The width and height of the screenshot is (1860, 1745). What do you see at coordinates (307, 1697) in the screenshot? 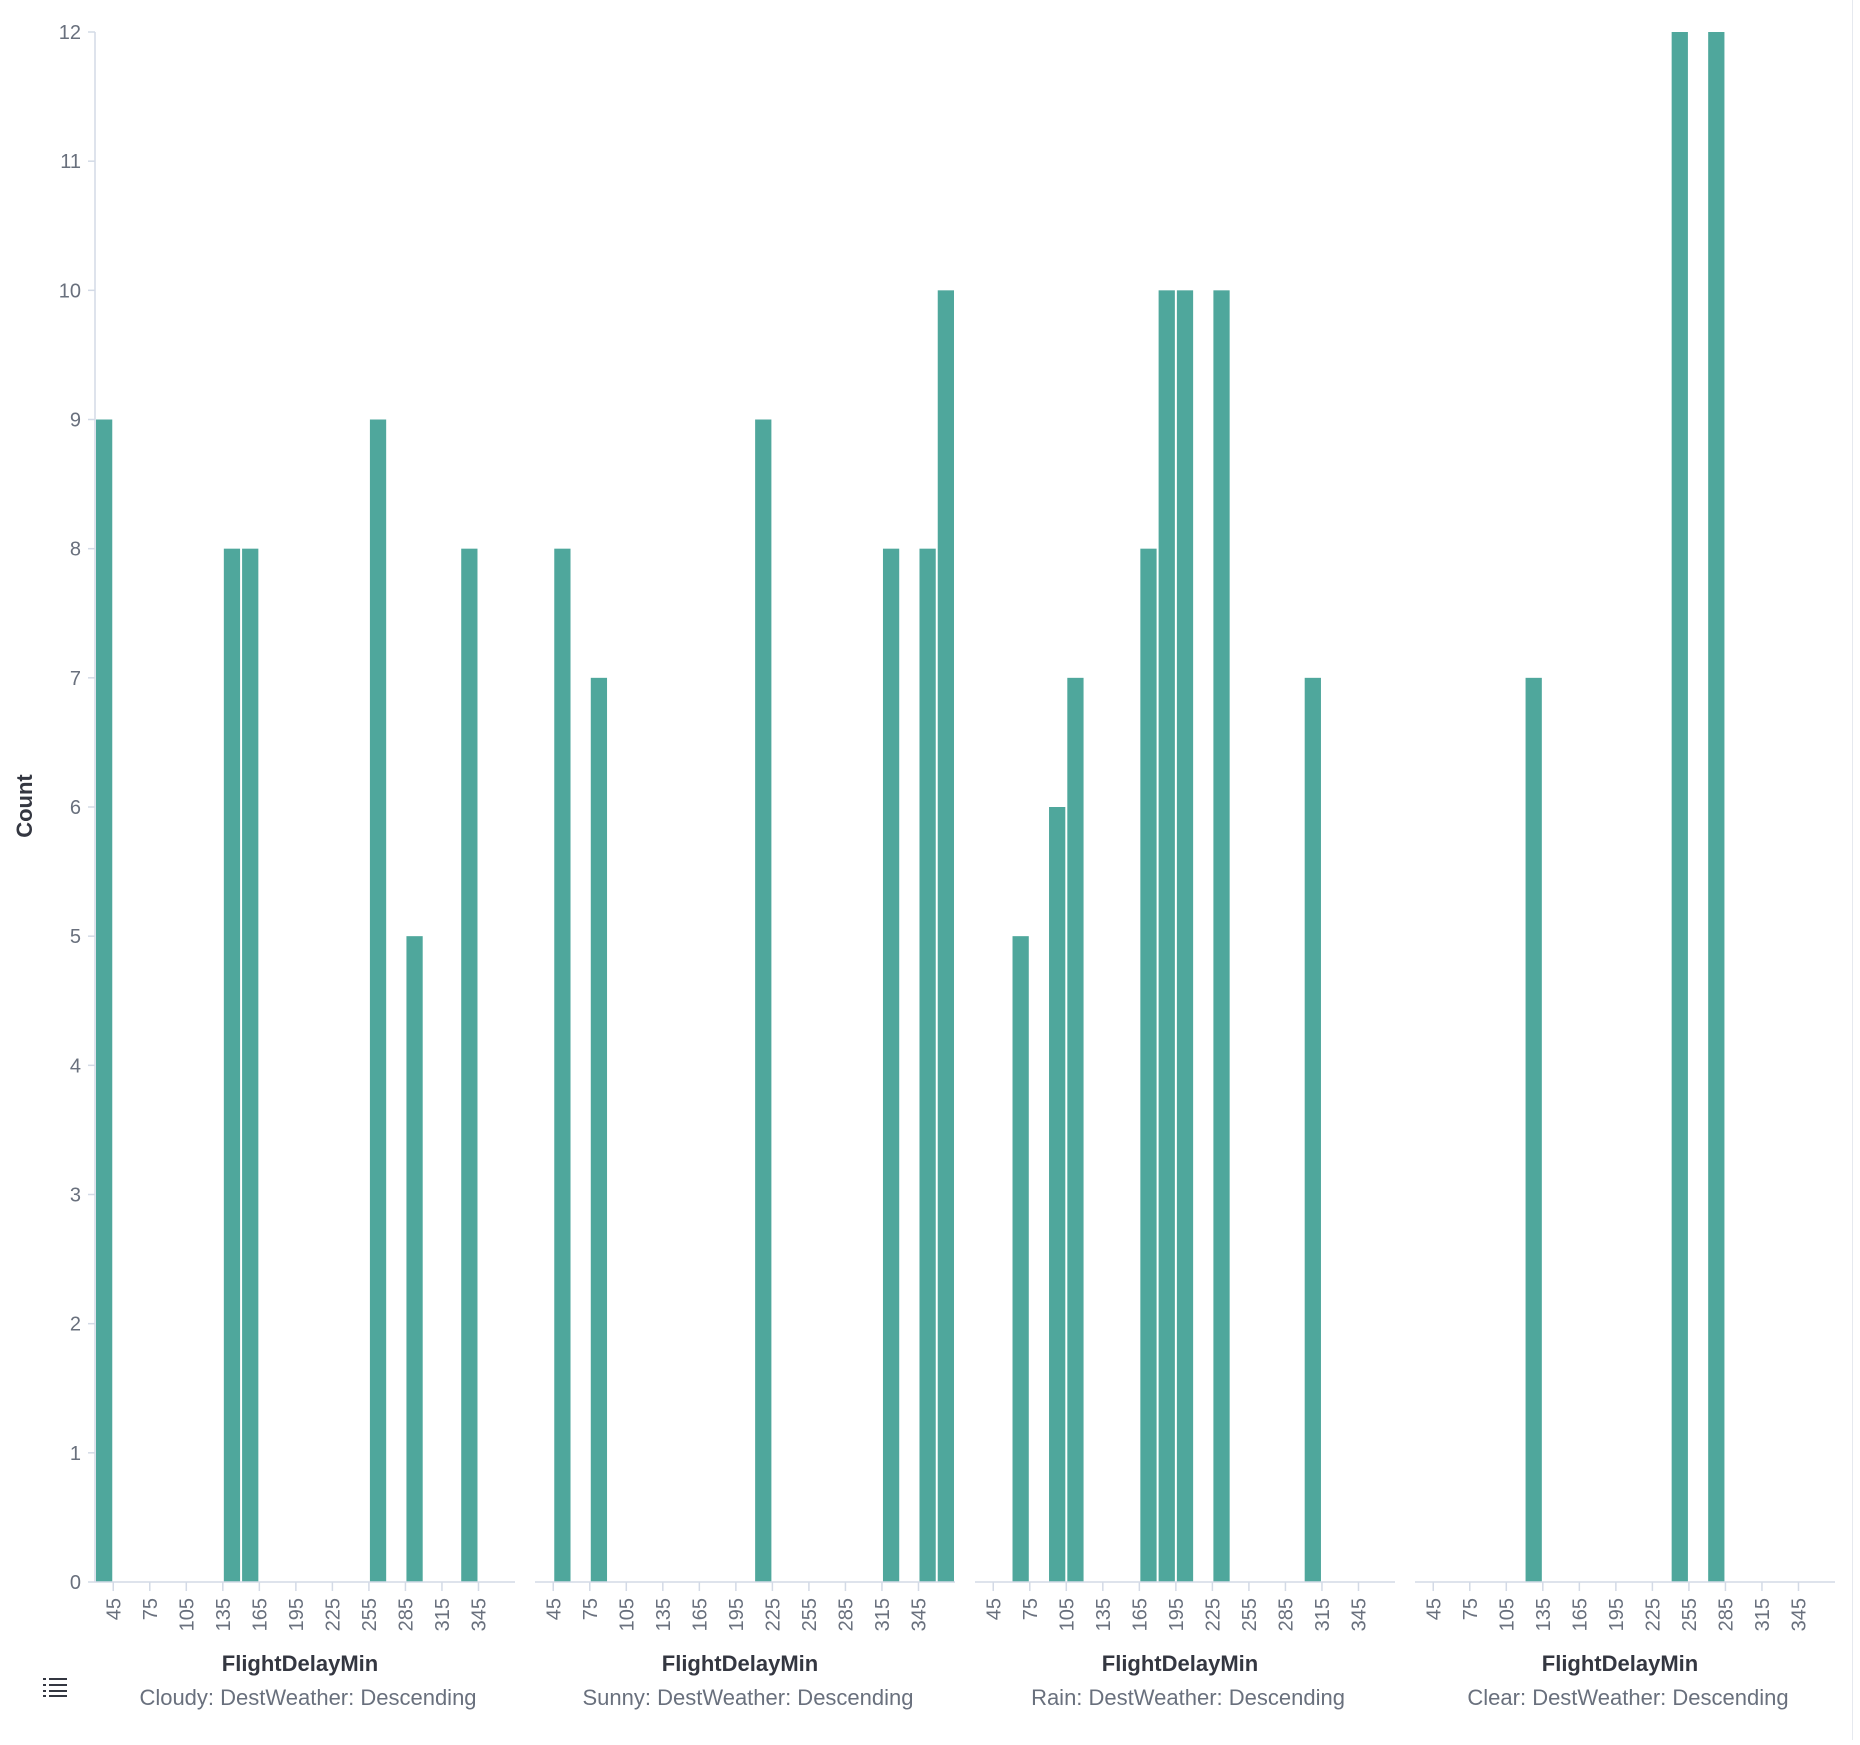
I see `panel-subtitle: Cloudy: DestWeather: Descending` at bounding box center [307, 1697].